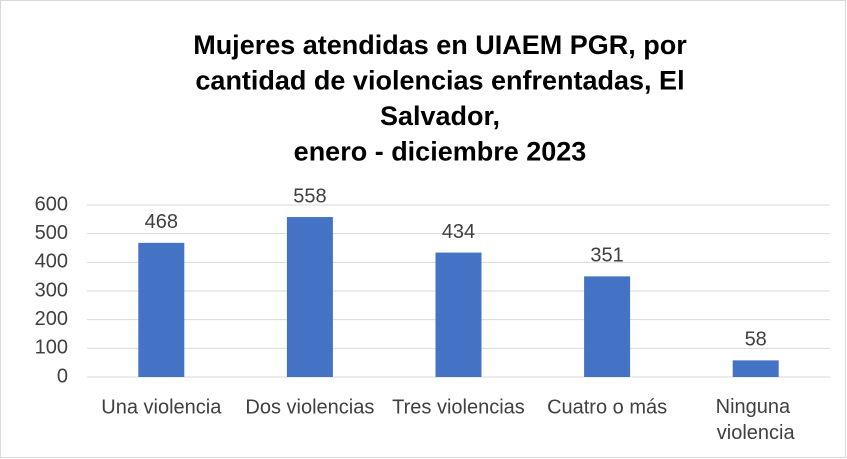  I want to click on y-tick-label: 600, so click(51, 204).